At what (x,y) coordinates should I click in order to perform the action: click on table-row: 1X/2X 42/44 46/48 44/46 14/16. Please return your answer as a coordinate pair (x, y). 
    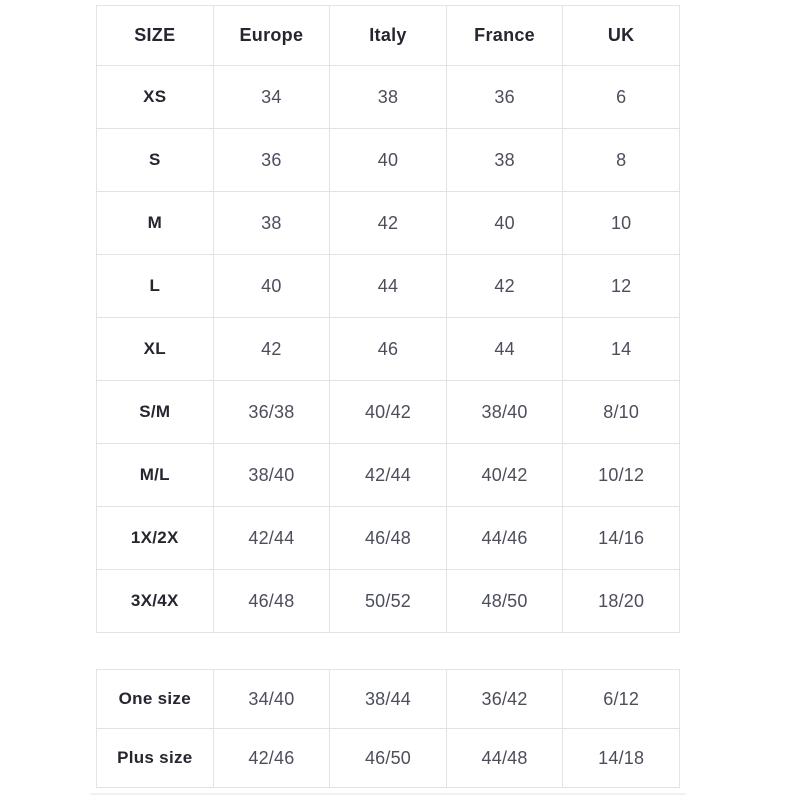
    Looking at the image, I should click on (388, 538).